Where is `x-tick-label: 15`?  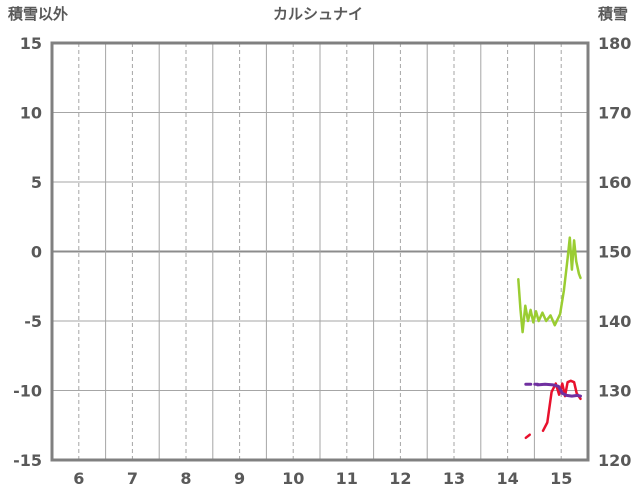
x-tick-label: 15 is located at coordinates (561, 478).